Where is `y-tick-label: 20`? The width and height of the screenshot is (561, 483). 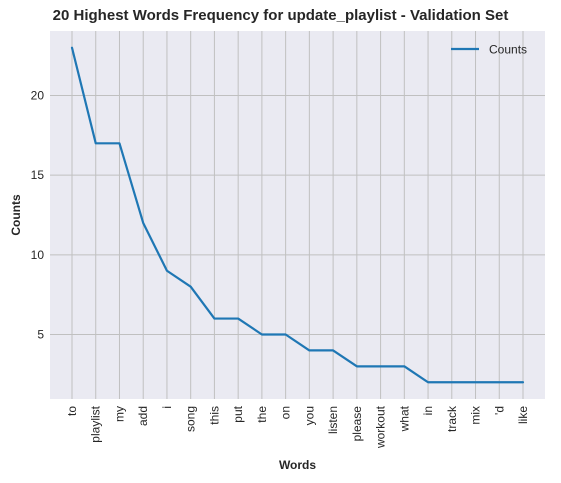 y-tick-label: 20 is located at coordinates (38, 96).